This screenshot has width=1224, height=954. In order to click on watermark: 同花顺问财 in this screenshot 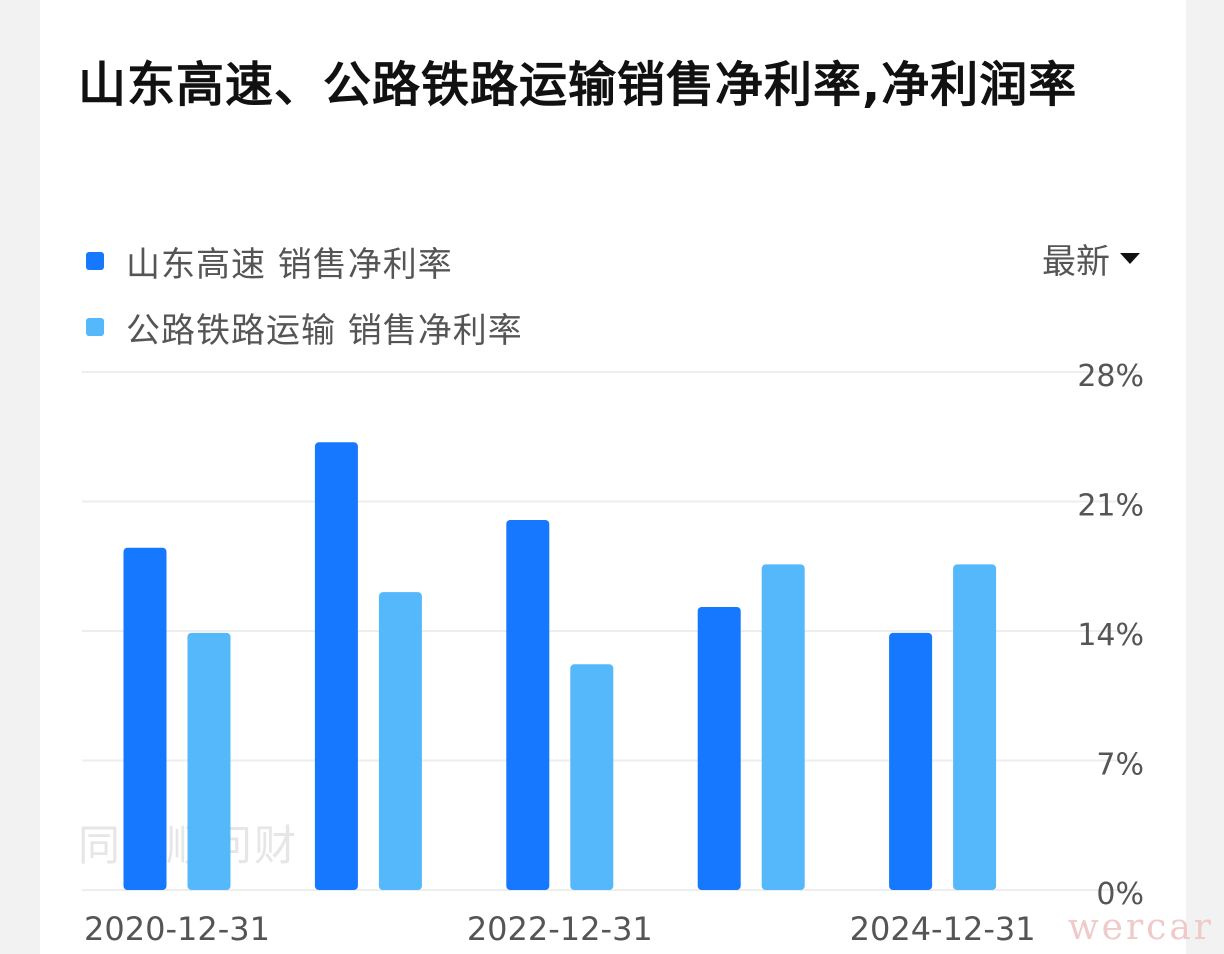, I will do `click(188, 842)`.